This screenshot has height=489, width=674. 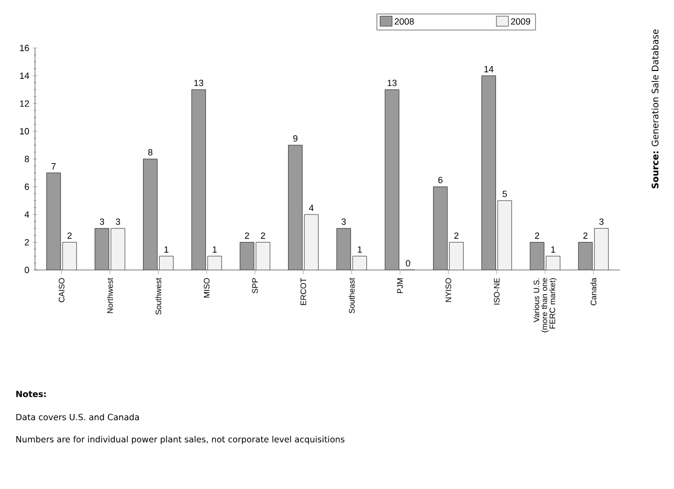 What do you see at coordinates (24, 48) in the screenshot?
I see `y-tick-label: 16` at bounding box center [24, 48].